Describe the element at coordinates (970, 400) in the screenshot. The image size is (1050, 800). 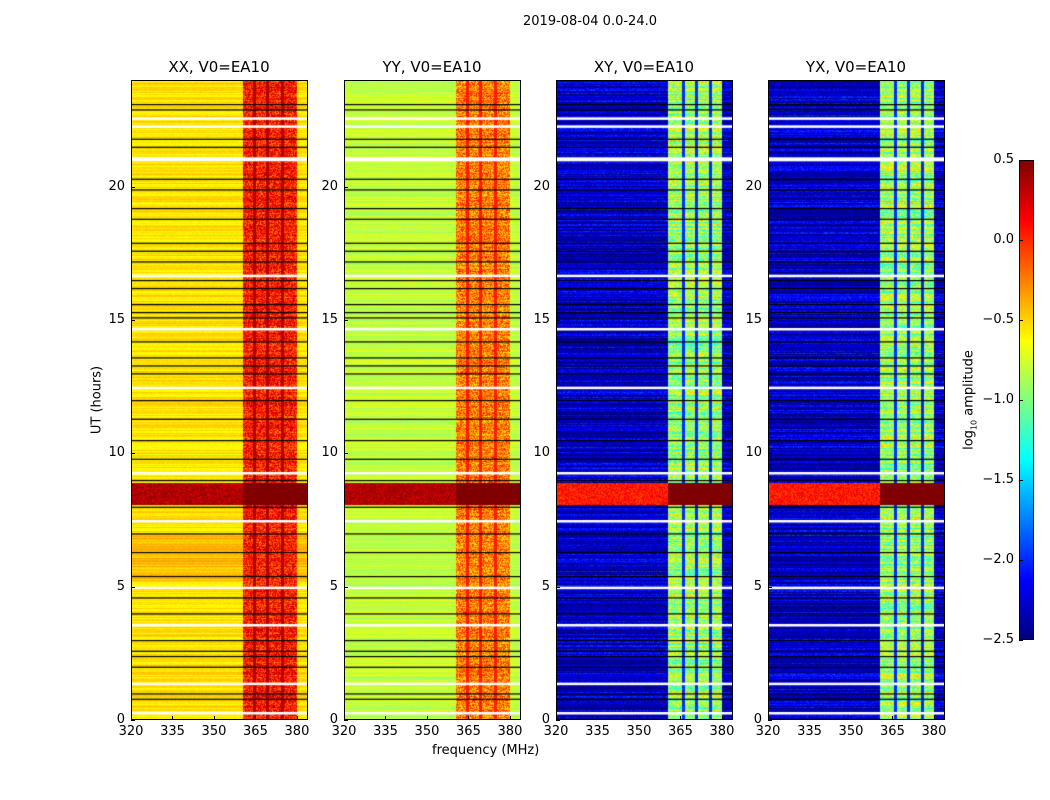
I see `colorbar-label: log10 amplitude` at that location.